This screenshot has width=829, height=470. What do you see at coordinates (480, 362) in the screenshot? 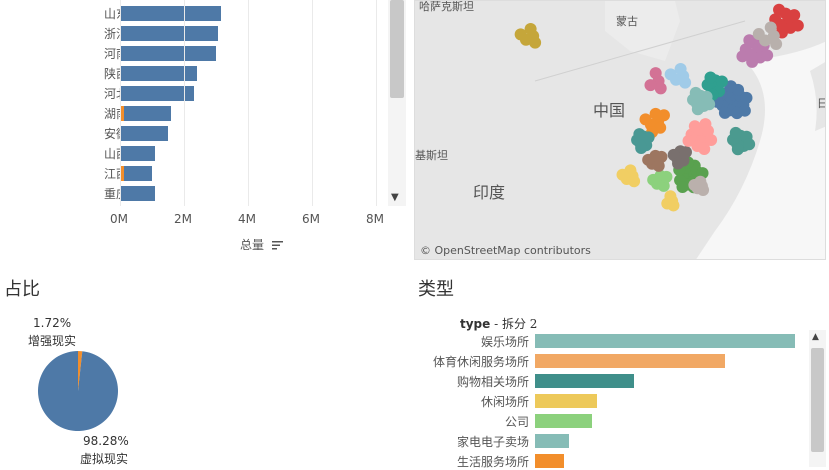
I see `type-label: 体育休闲服务场所` at bounding box center [480, 362].